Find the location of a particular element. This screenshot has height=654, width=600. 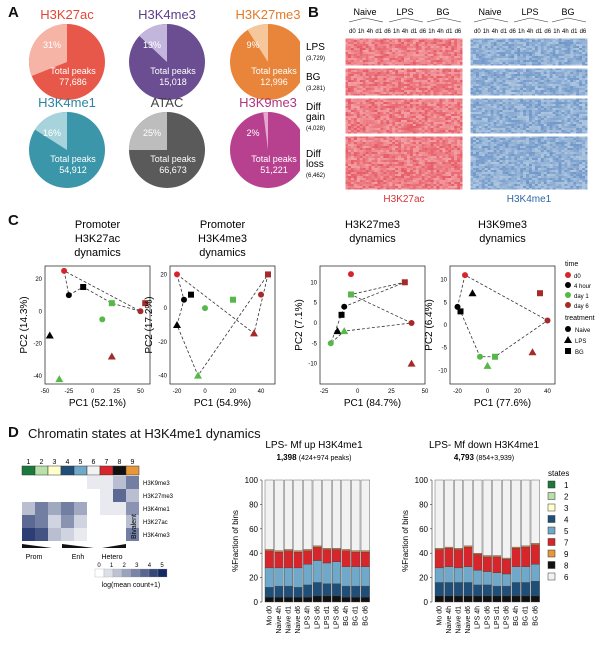

pca-ytick-3-3: 5 is located at coordinates (446, 303).